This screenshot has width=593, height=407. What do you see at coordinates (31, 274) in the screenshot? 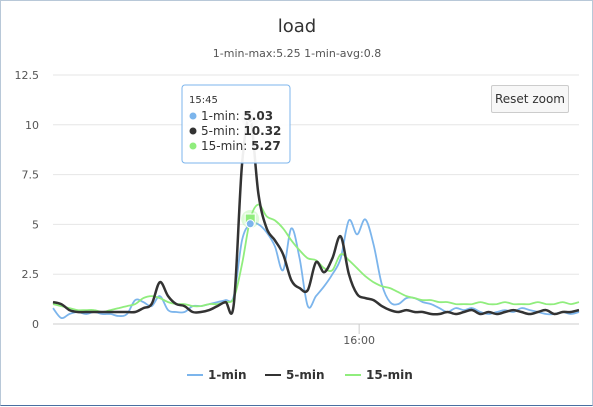
I see `y-tick-label: 2.5` at bounding box center [31, 274].